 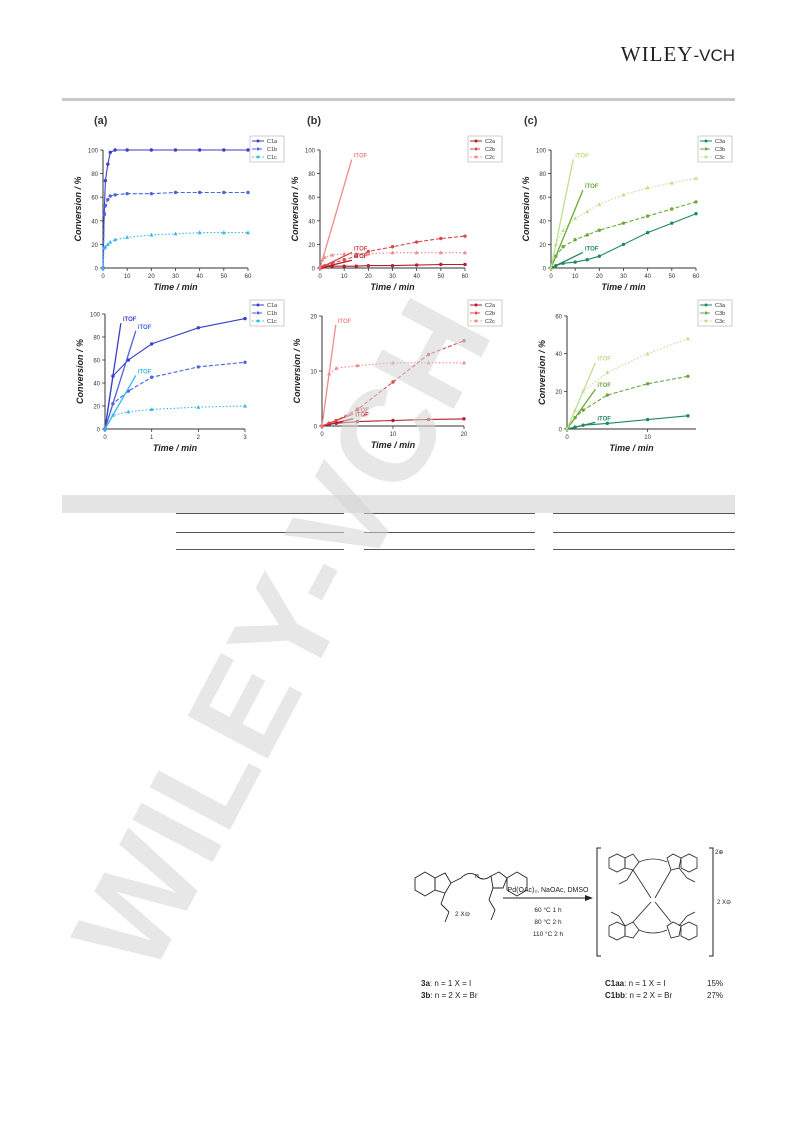 I want to click on series-line-C1a, so click(x=175, y=209).